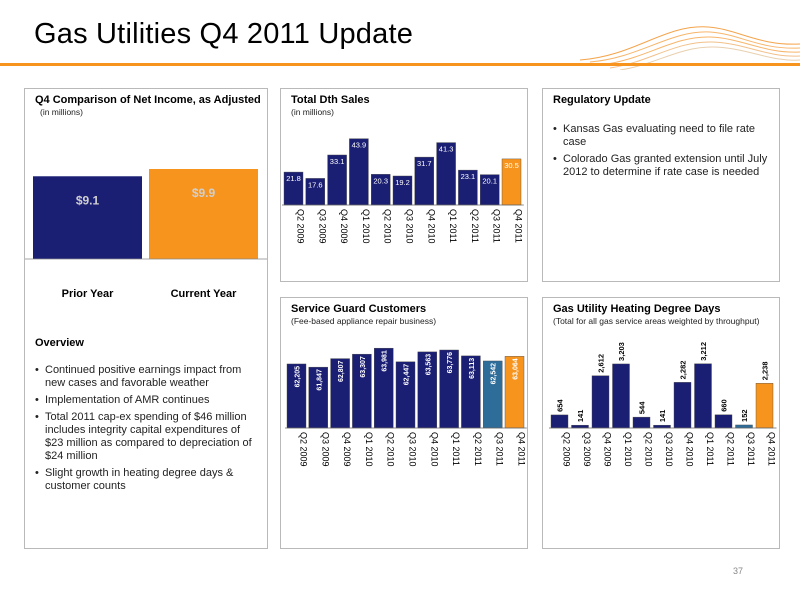  I want to click on page-title: Gas Utilities Q4 2011 Update, so click(224, 34).